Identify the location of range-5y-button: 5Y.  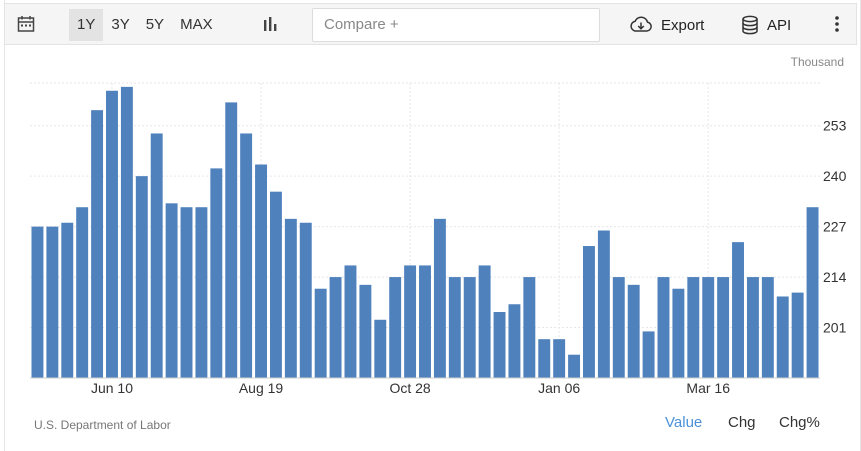
(155, 24).